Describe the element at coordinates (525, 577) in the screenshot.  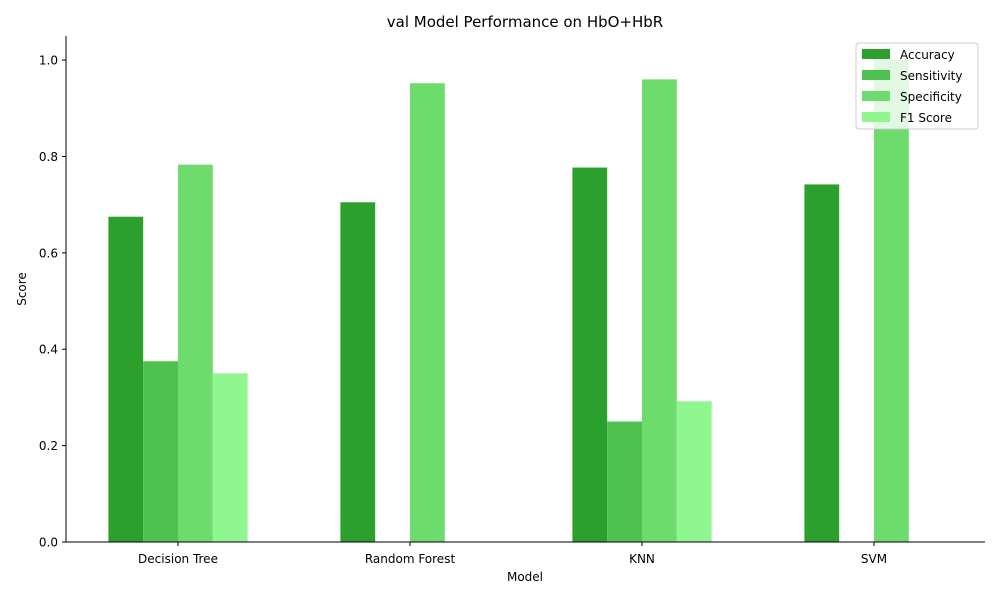
I see `x-axis-title: Model` at that location.